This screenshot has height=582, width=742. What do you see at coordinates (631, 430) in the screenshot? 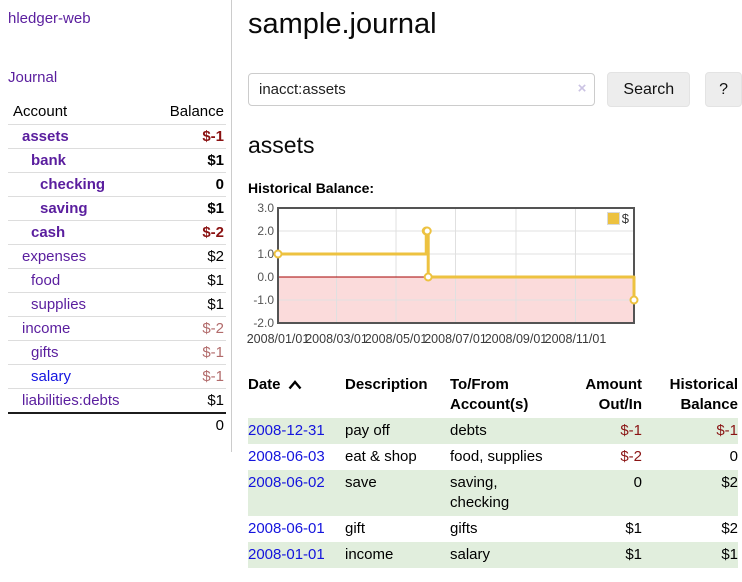
I see `transaction-amount: $-1` at bounding box center [631, 430].